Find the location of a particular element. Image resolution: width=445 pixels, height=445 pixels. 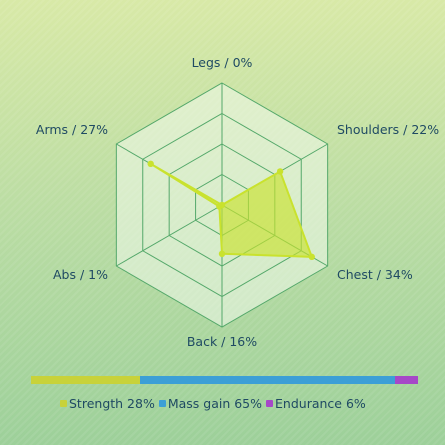

legend-label: Endurance 6% is located at coordinates (320, 403).